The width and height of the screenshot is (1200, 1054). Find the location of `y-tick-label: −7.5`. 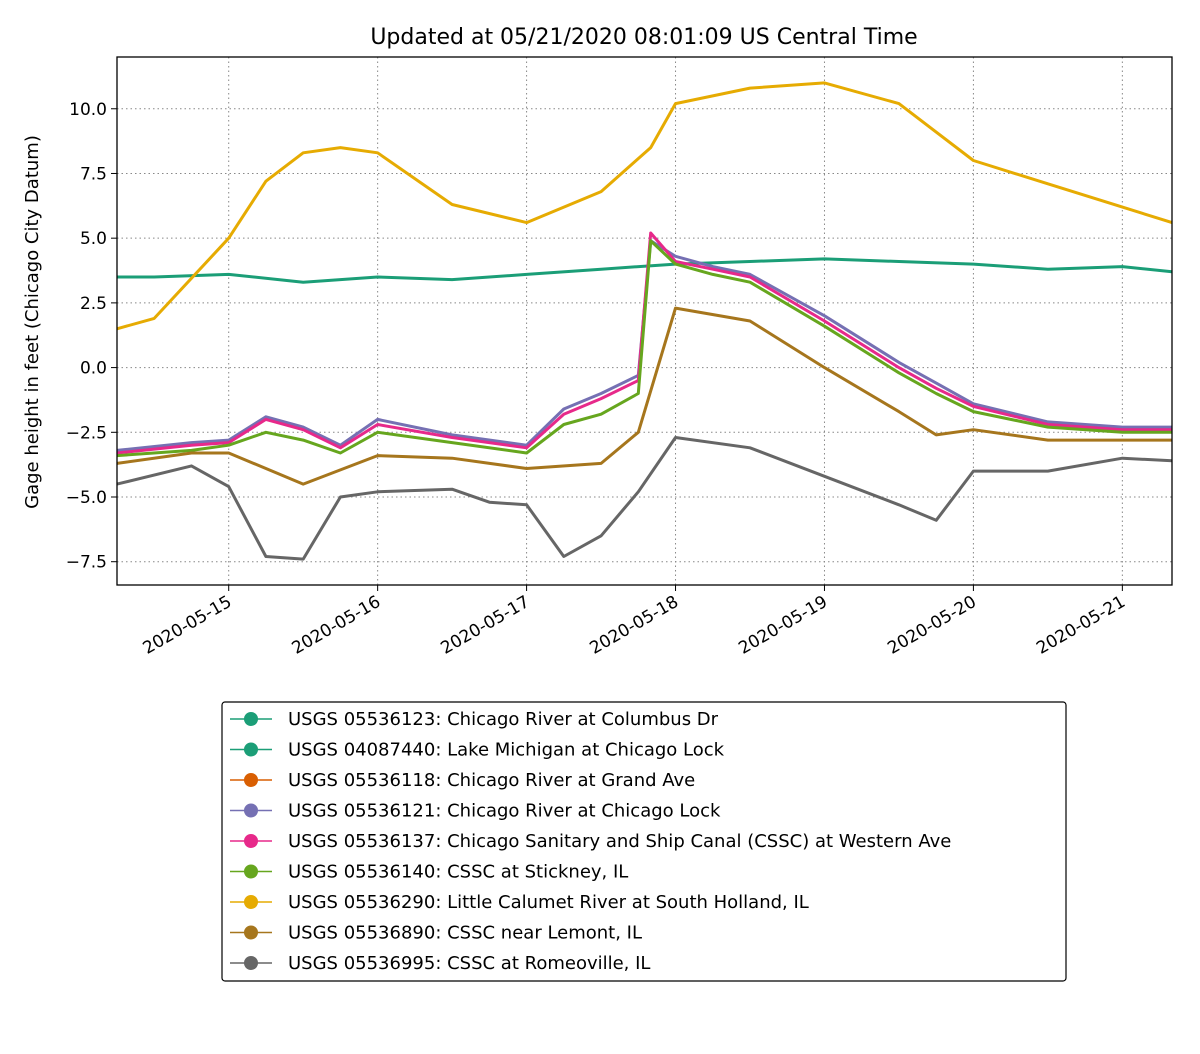

y-tick-label: −7.5 is located at coordinates (86, 563).